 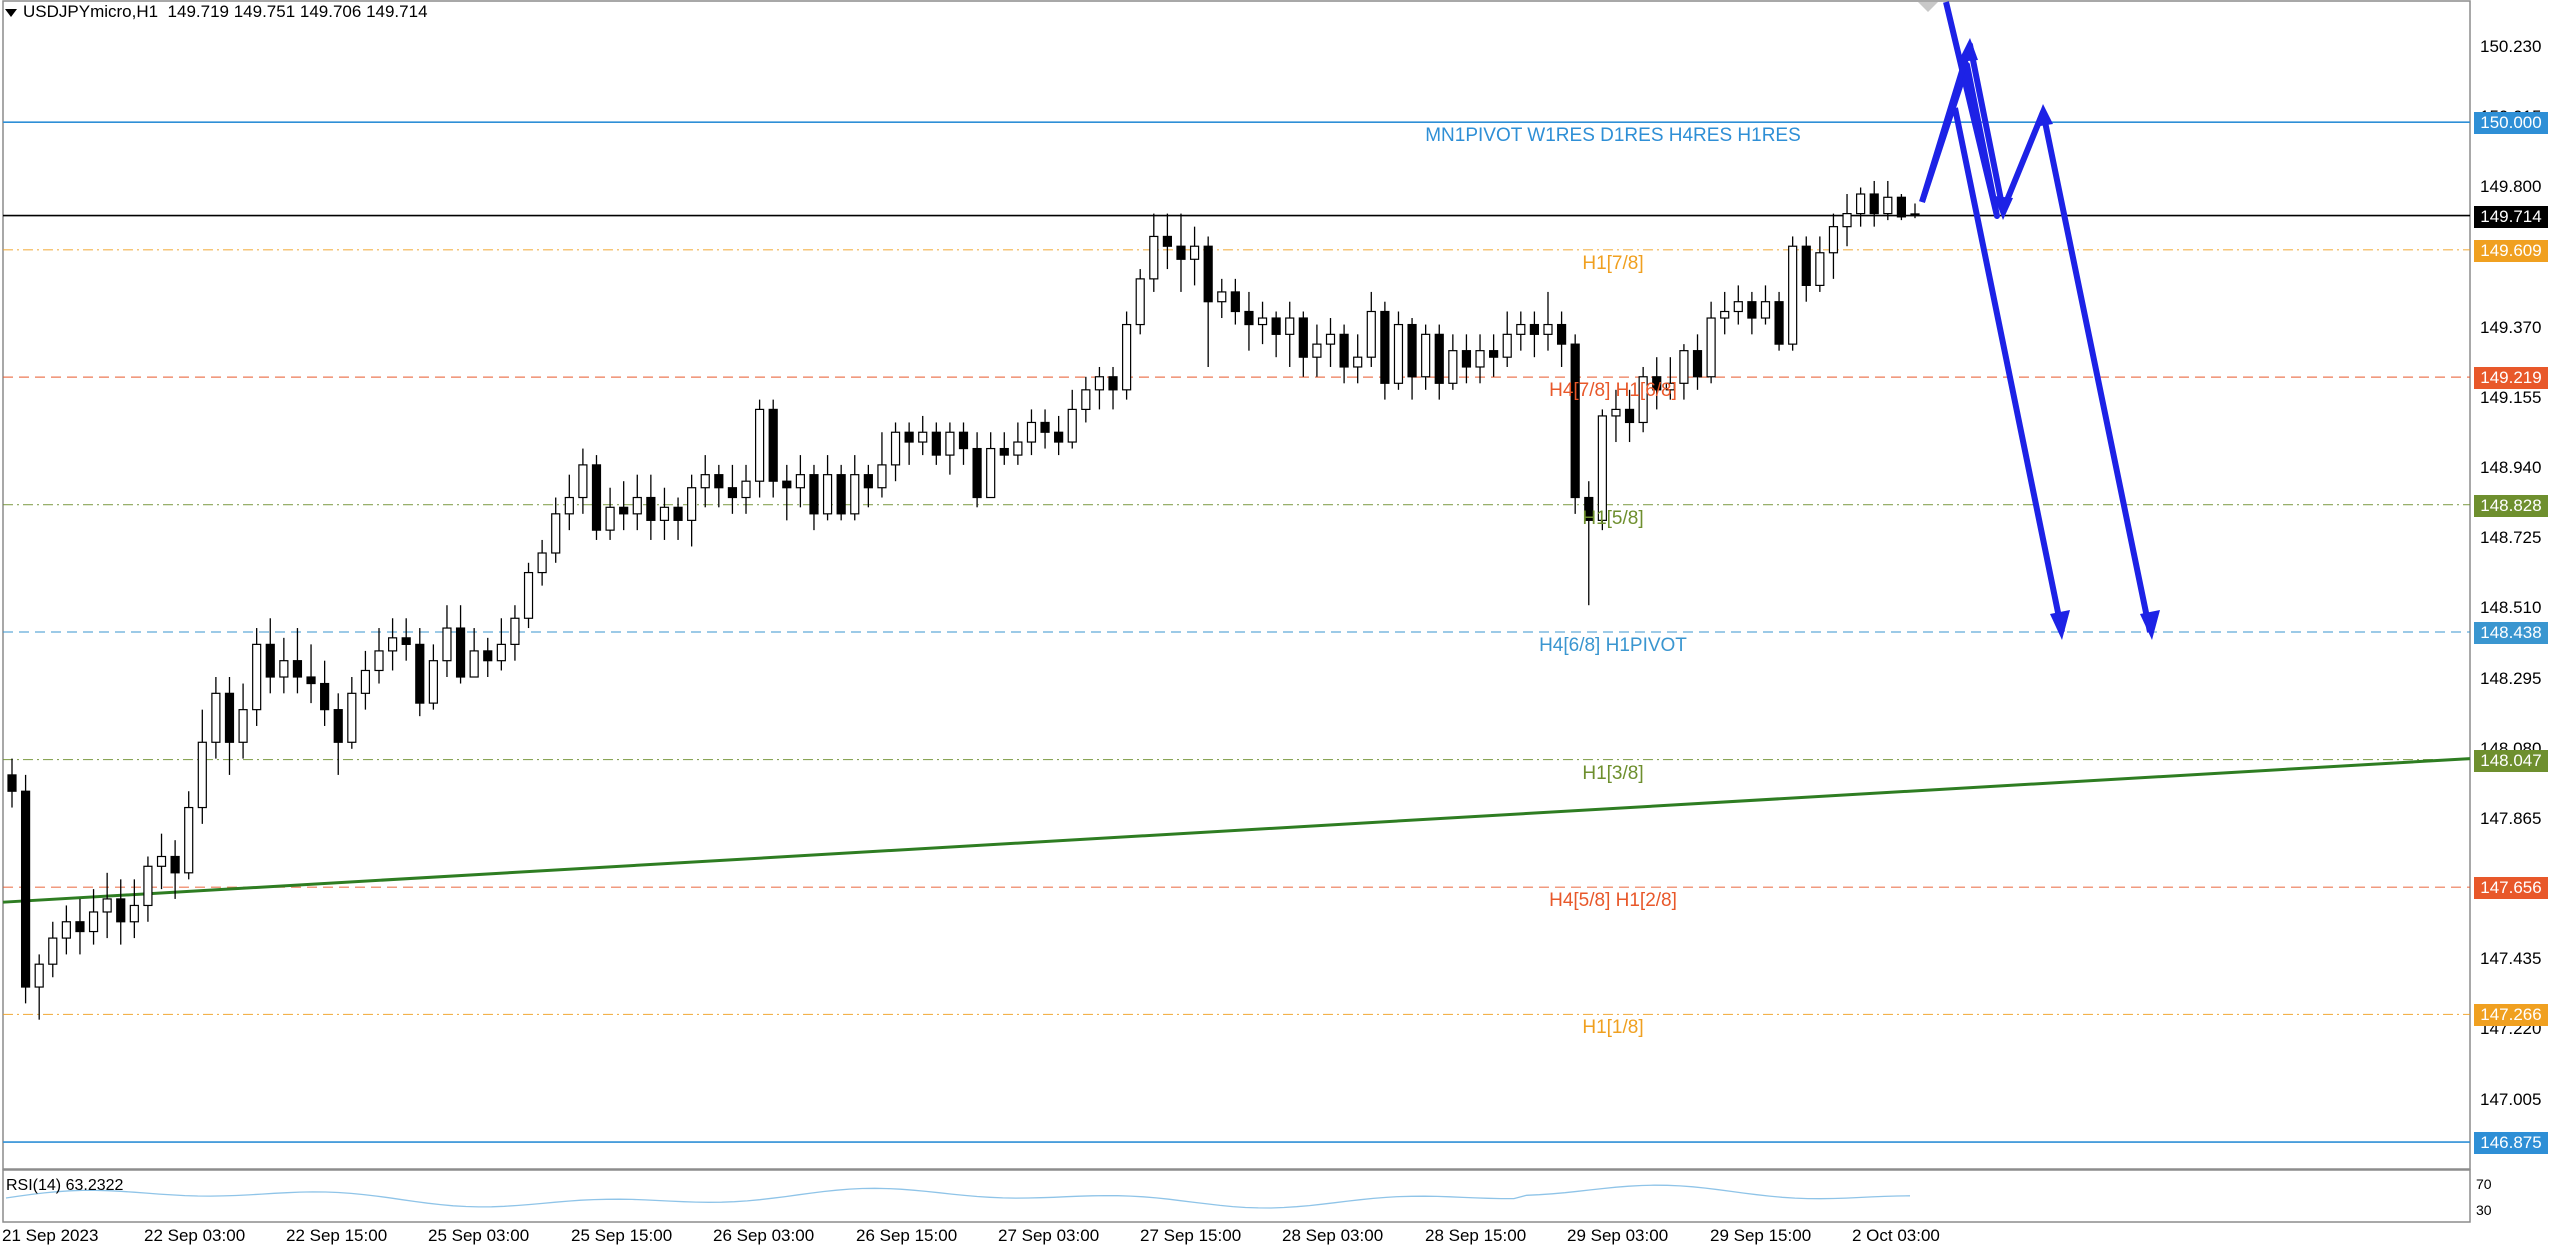 I want to click on trendline, so click(x=1236, y=830).